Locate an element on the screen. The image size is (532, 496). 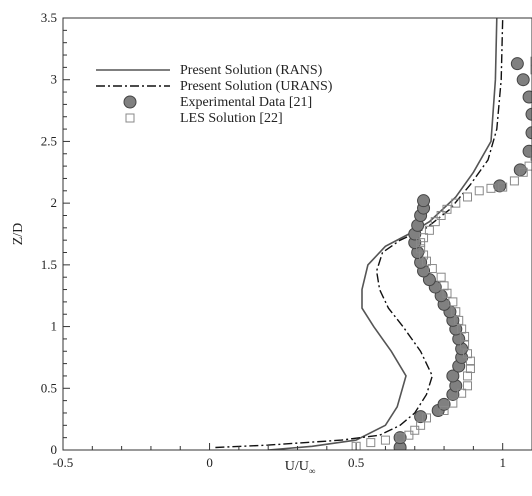
x-axis-title: U/U∞ is located at coordinates (300, 467).